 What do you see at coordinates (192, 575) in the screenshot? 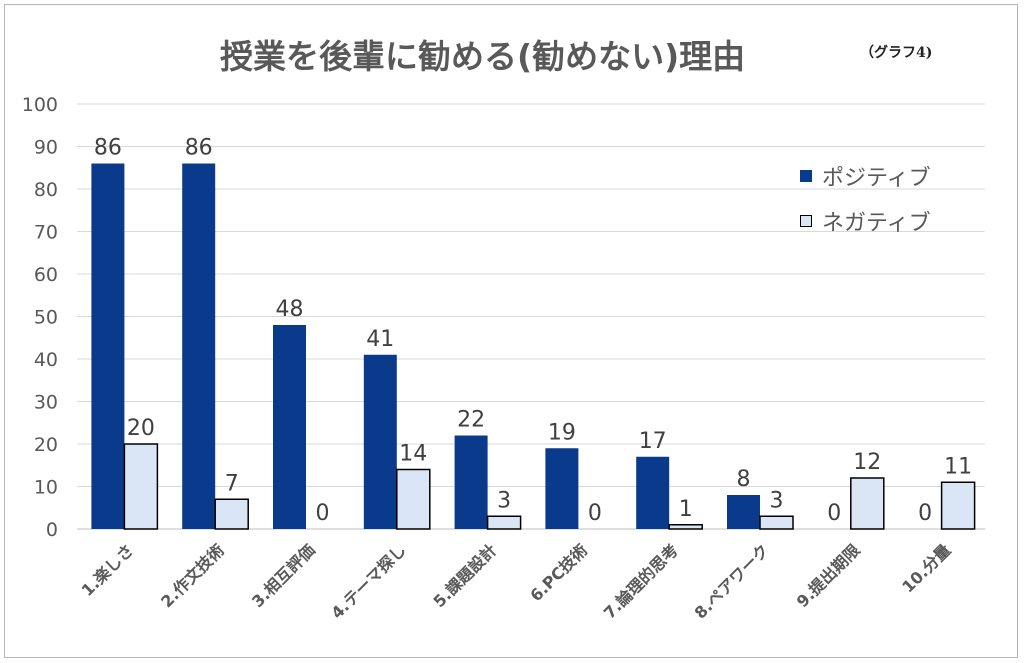
I see `x-tick-label: 2.作文技術` at bounding box center [192, 575].